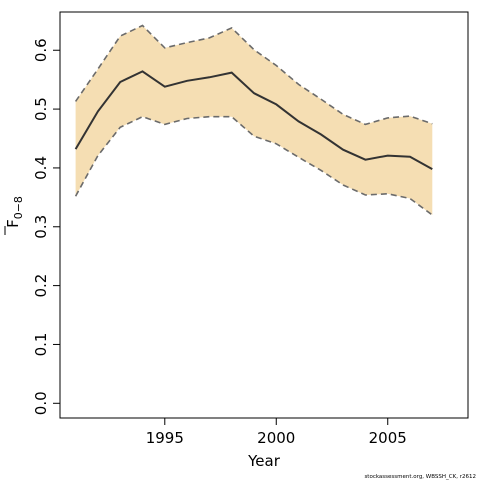 The height and width of the screenshot is (480, 480). What do you see at coordinates (41, 345) in the screenshot?
I see `y-tick-label: 0.1` at bounding box center [41, 345].